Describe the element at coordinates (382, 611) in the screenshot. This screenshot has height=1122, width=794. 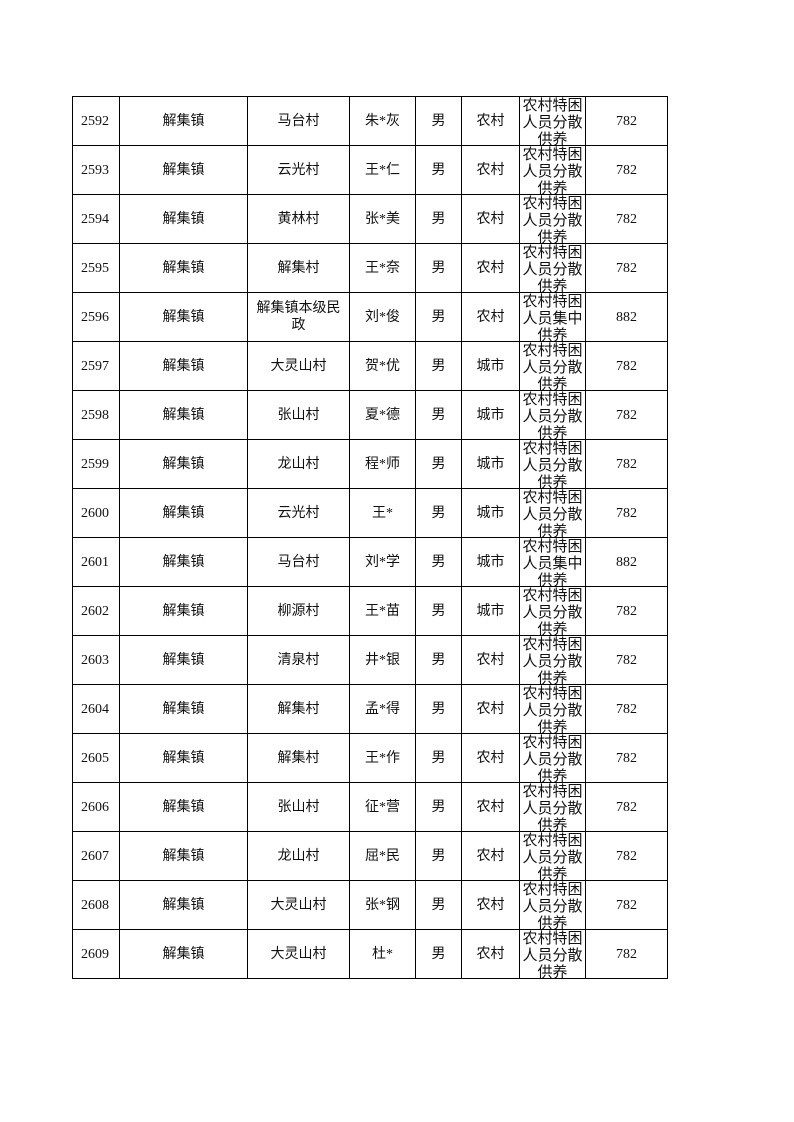
I see `person-name: 王*苗` at that location.